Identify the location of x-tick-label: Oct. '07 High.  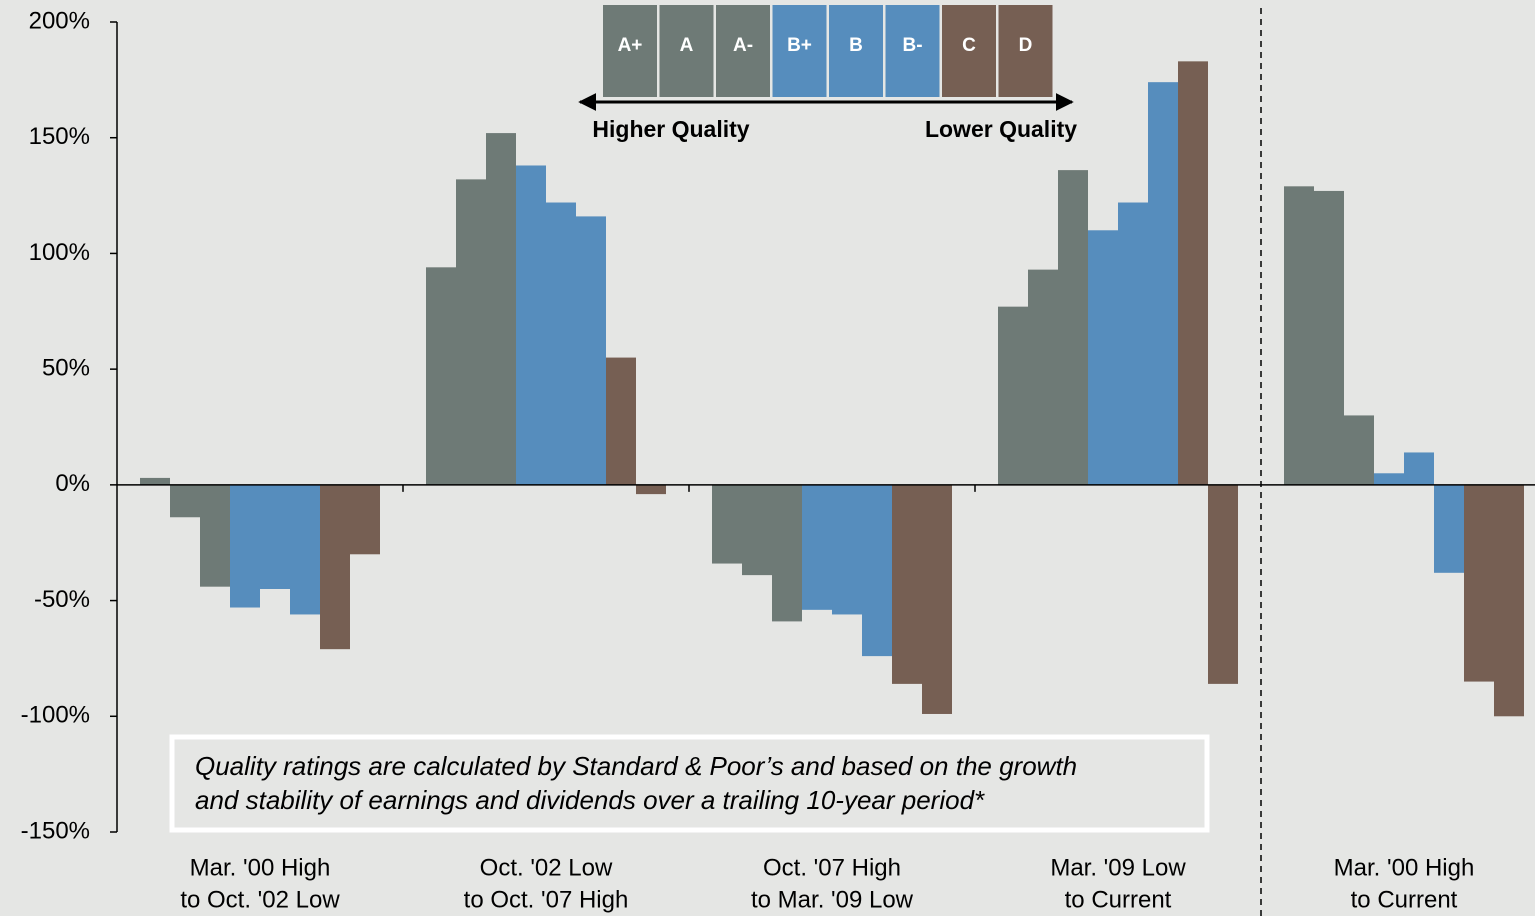
(832, 867).